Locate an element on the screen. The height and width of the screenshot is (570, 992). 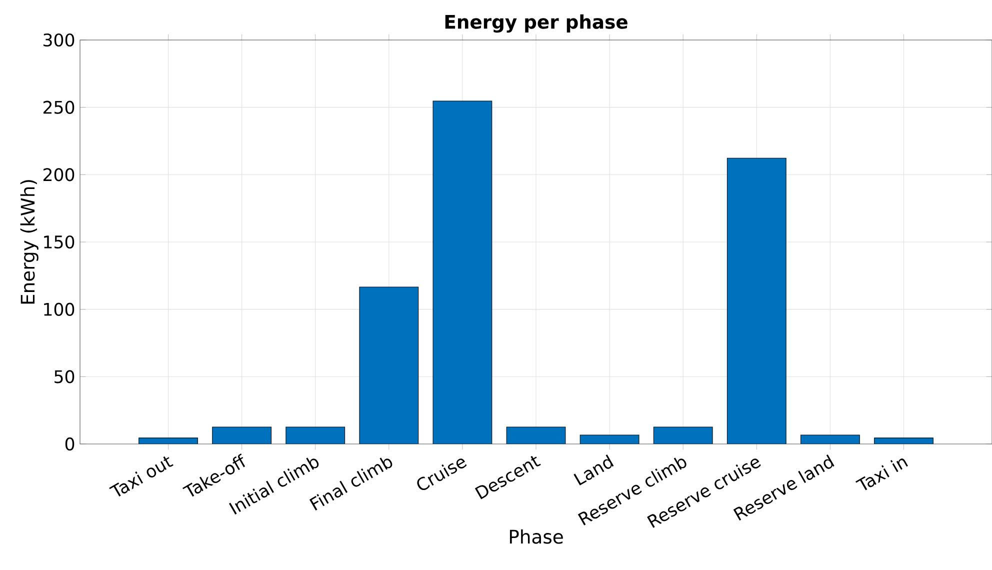
chart-title: Energy per phase is located at coordinates (536, 23).